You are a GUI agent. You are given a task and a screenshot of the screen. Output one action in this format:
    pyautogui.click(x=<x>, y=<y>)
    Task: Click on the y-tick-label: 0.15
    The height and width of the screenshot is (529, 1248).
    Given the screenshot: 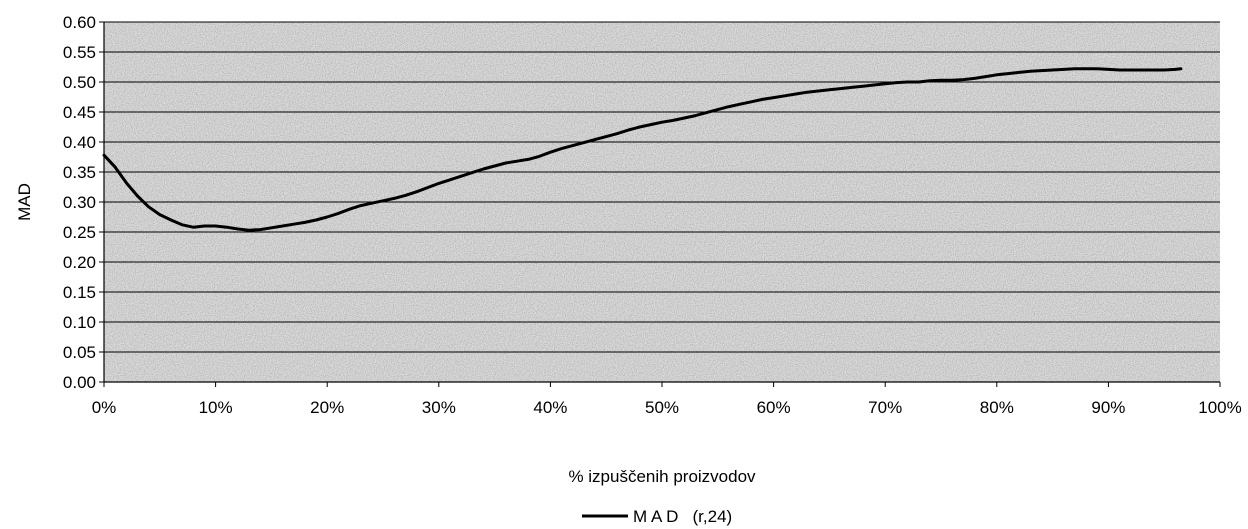 What is the action you would take?
    pyautogui.click(x=79, y=292)
    